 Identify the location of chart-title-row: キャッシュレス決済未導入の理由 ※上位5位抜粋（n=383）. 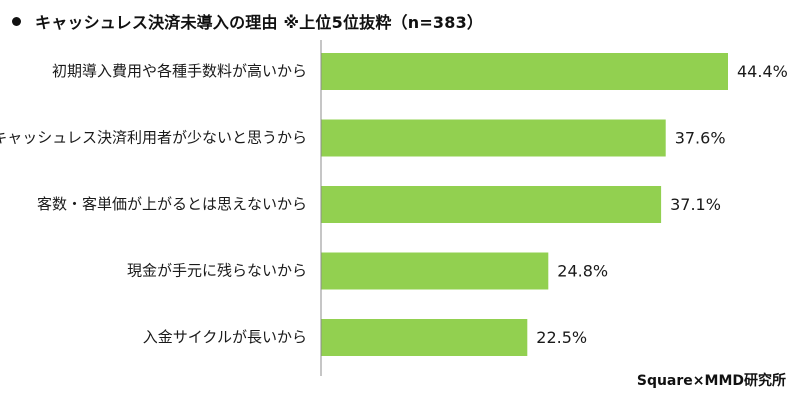
(247, 21).